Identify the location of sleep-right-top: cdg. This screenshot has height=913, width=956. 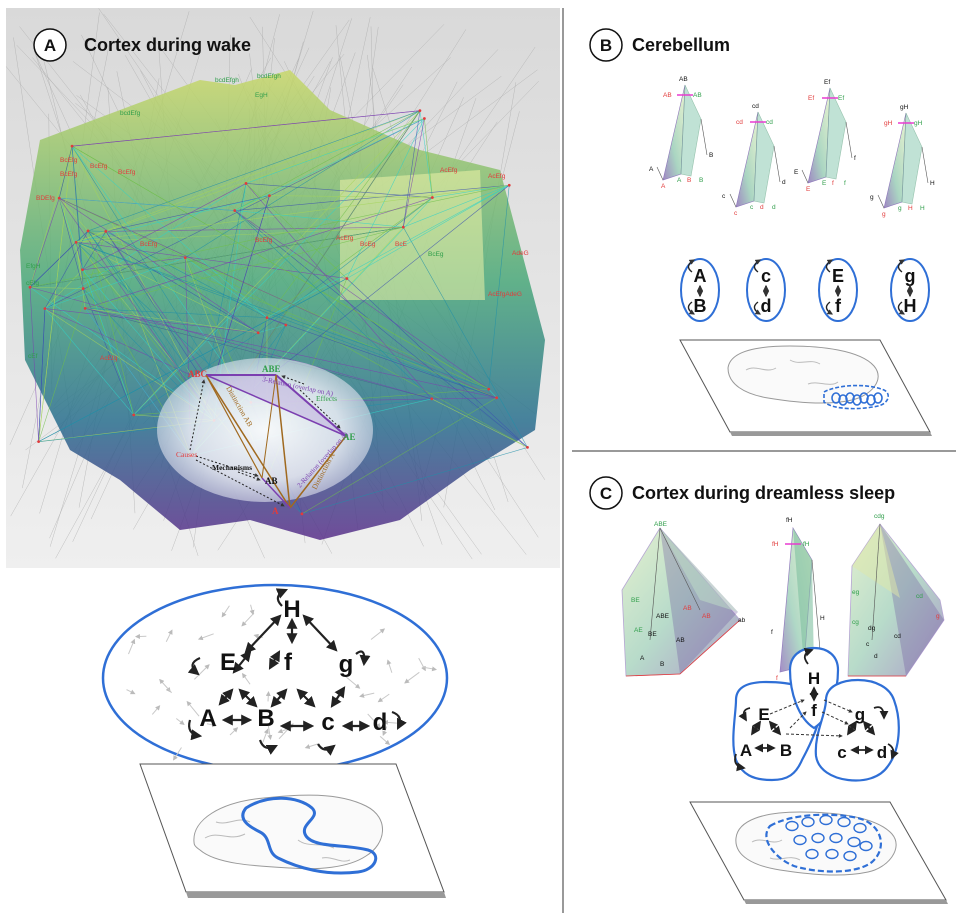
(879, 516).